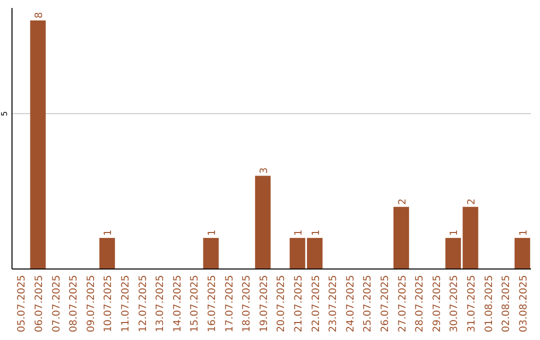  Describe the element at coordinates (178, 303) in the screenshot. I see `x-tick-label: 14.07.2025` at that location.